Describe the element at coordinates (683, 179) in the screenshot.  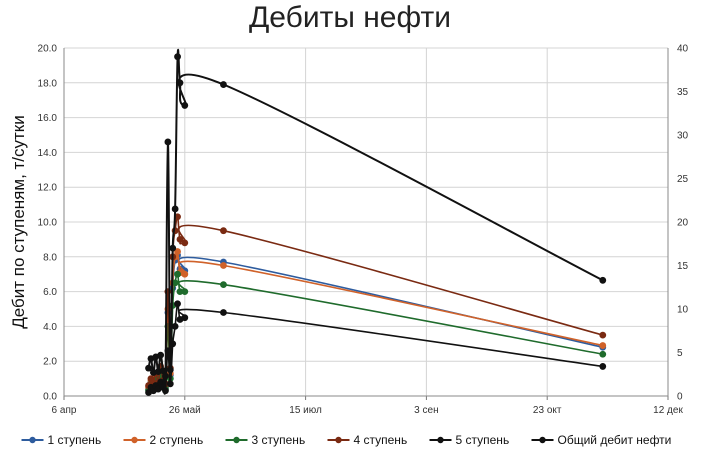
I see `y2-tick-label: 25` at that location.